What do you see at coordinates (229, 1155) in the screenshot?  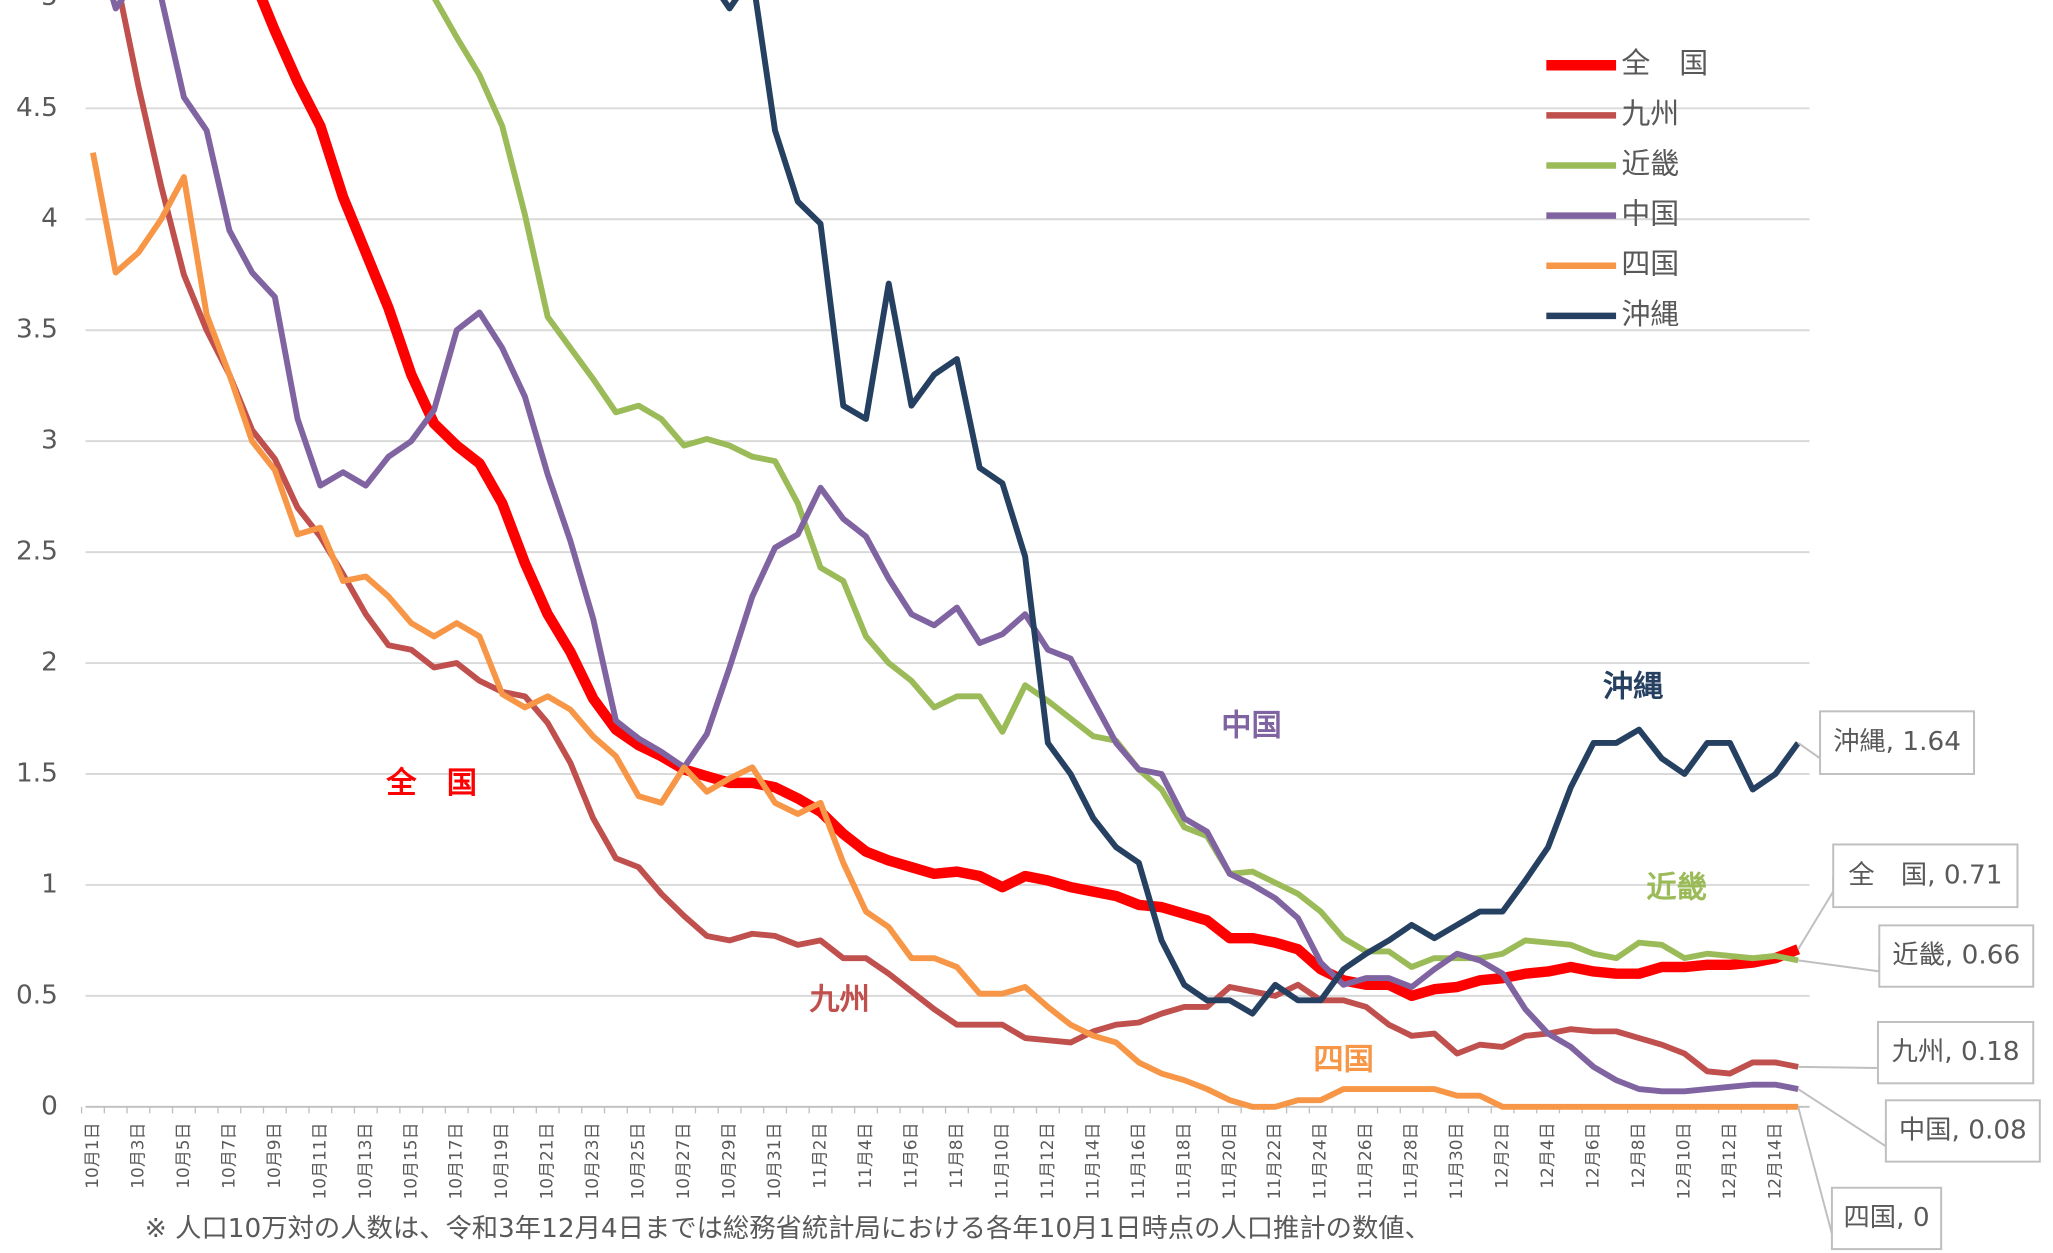 I see `x-tick-label: 10月7日` at bounding box center [229, 1155].